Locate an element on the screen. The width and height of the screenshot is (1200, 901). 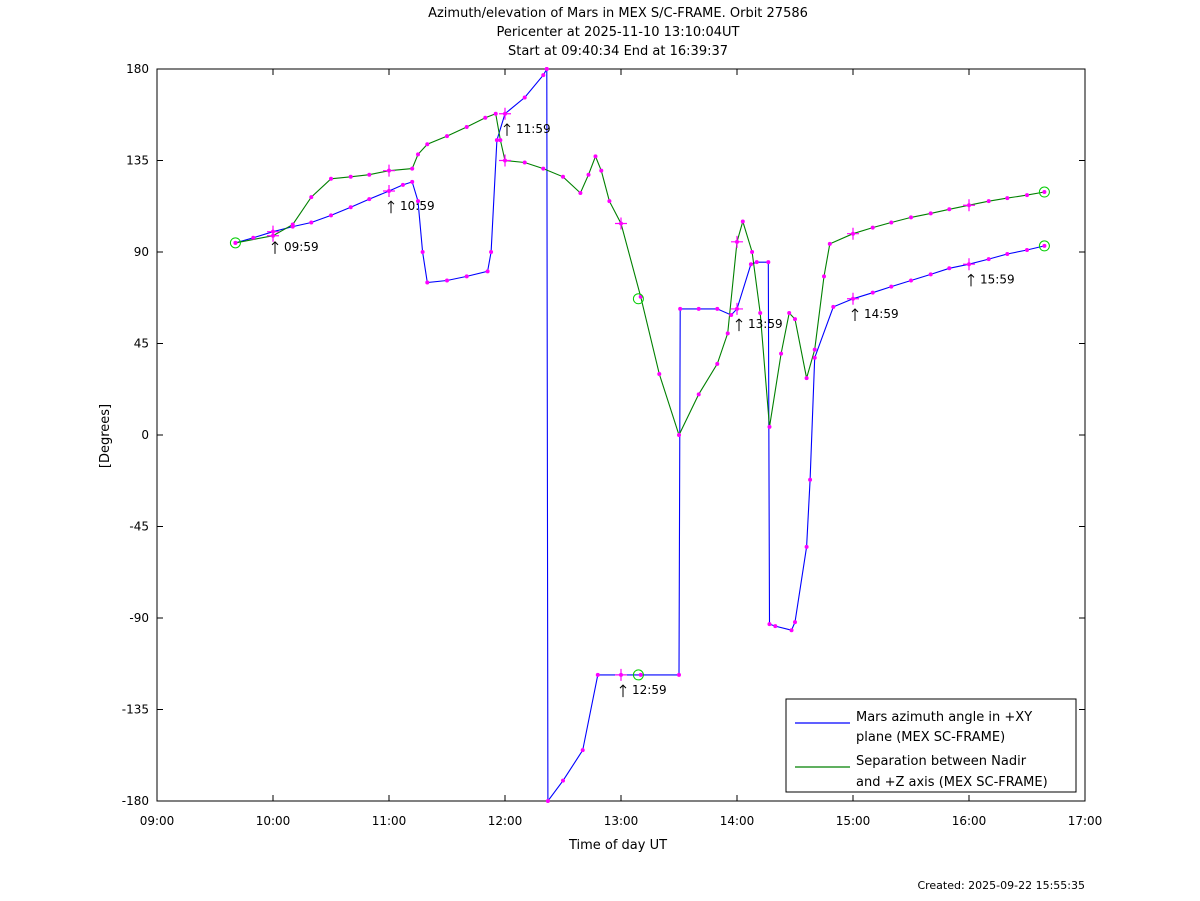
title-line-2: Pericenter at 2025-11-10 13:10:04UT is located at coordinates (617, 32).